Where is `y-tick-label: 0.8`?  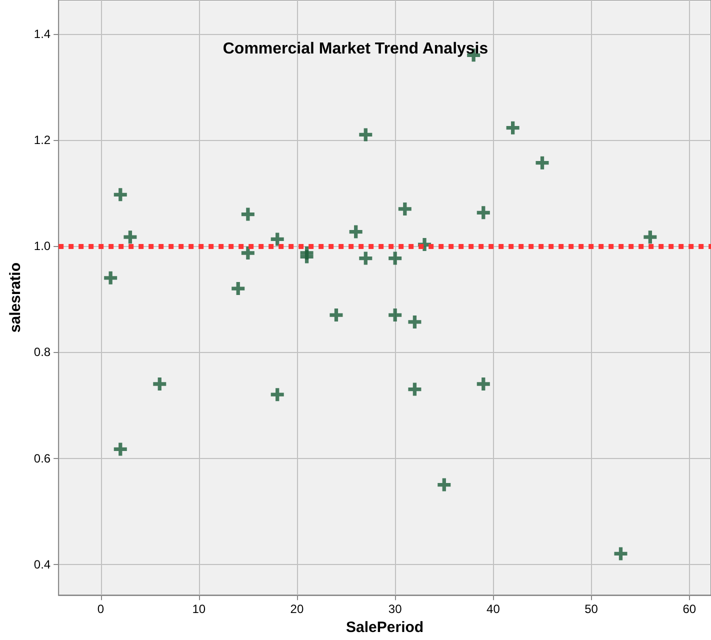
y-tick-label: 0.8 is located at coordinates (42, 352).